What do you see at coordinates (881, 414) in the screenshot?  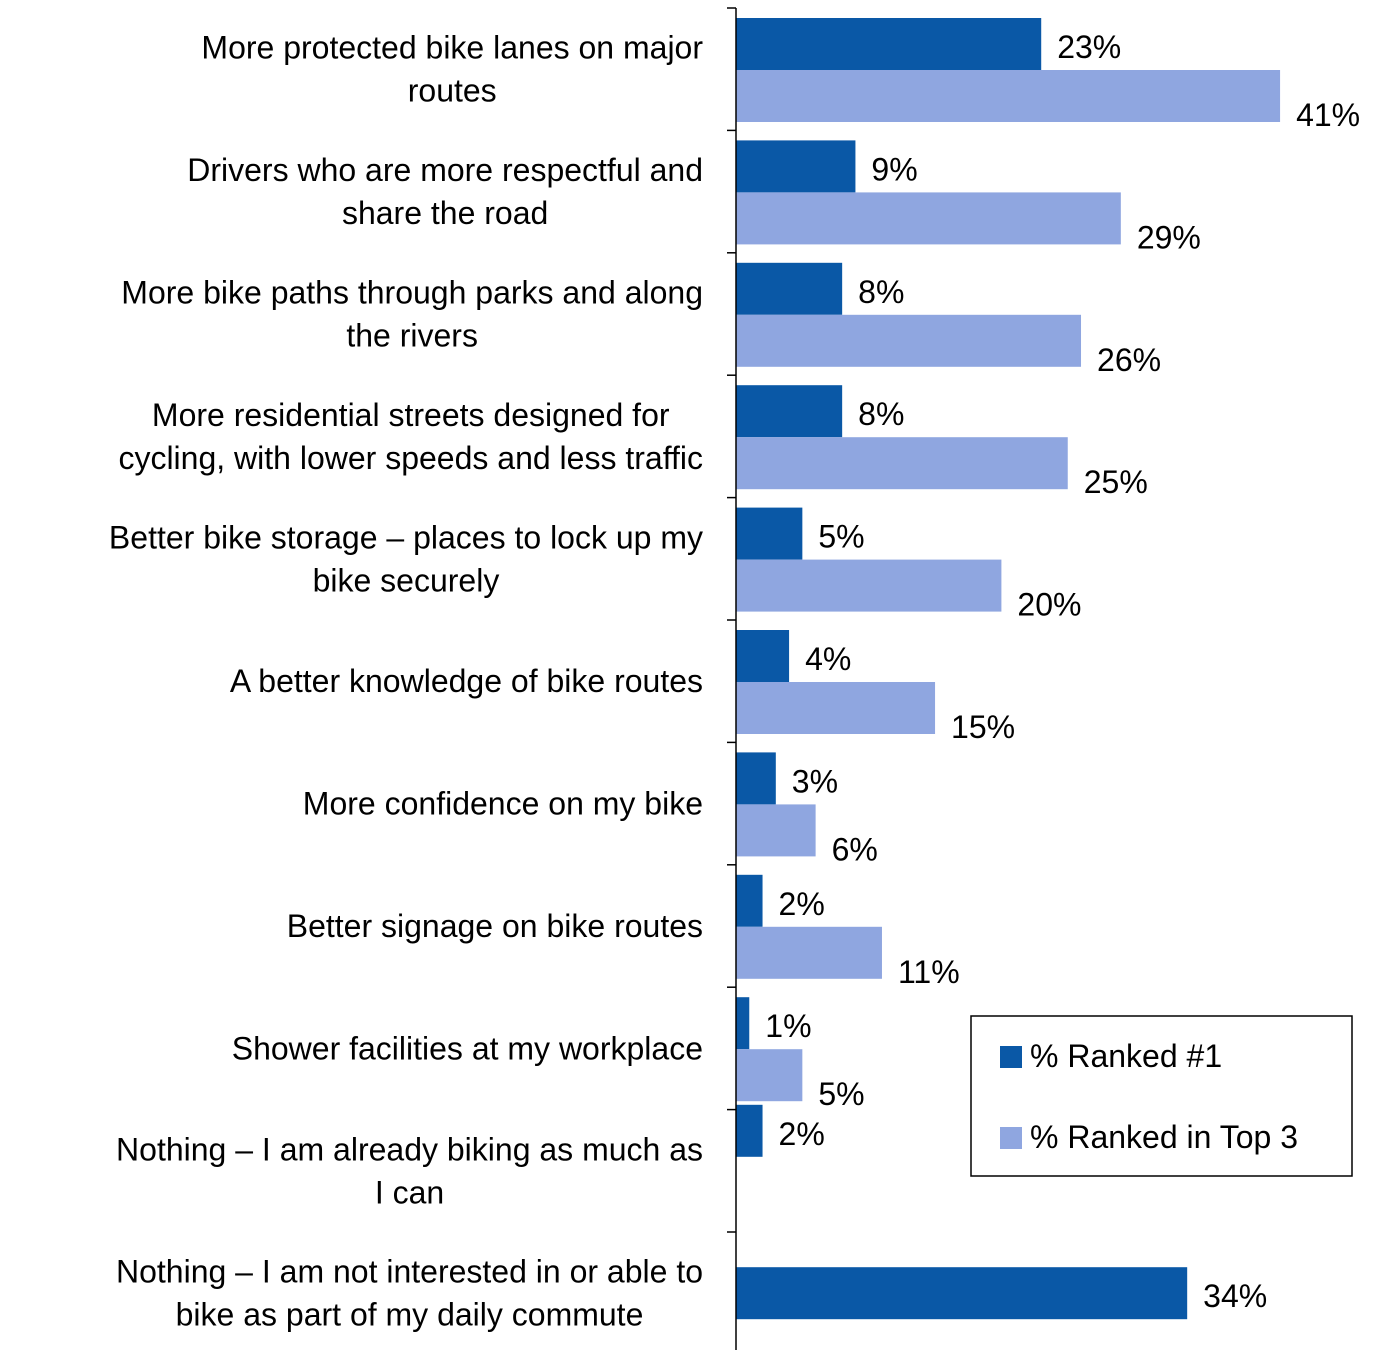 I see `data-label-ranked-1-3: 8%` at bounding box center [881, 414].